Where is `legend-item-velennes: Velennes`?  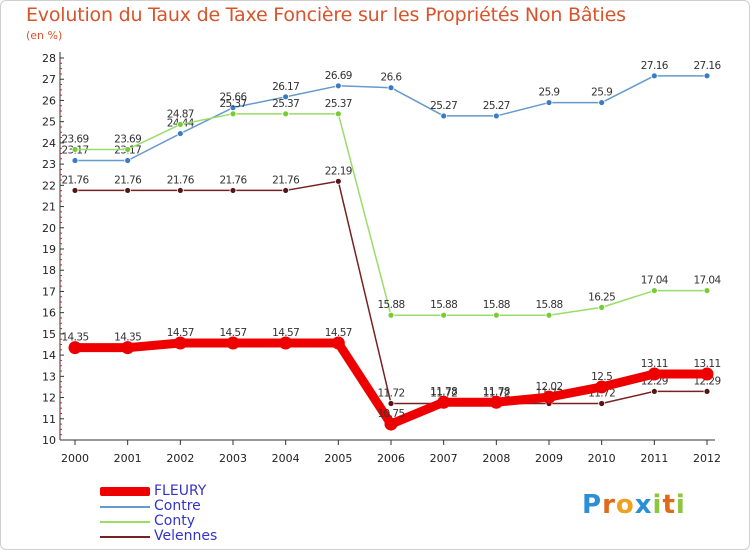 legend-item-velennes: Velennes is located at coordinates (200, 536).